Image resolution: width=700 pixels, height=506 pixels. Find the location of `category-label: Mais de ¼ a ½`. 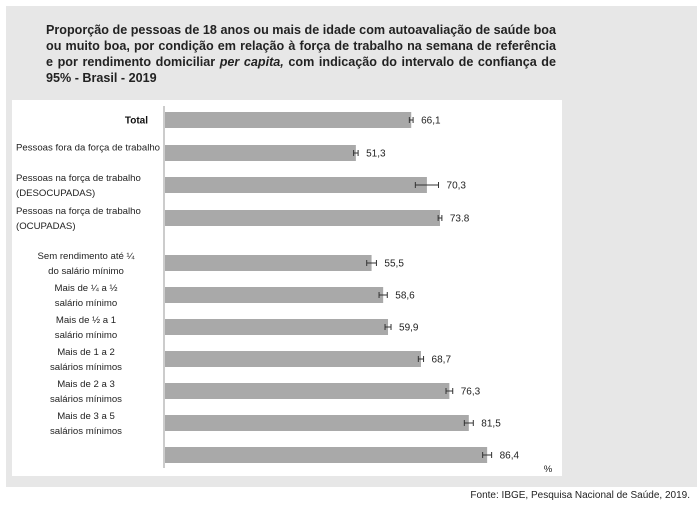

category-label: Mais de ¼ a ½ is located at coordinates (86, 288).